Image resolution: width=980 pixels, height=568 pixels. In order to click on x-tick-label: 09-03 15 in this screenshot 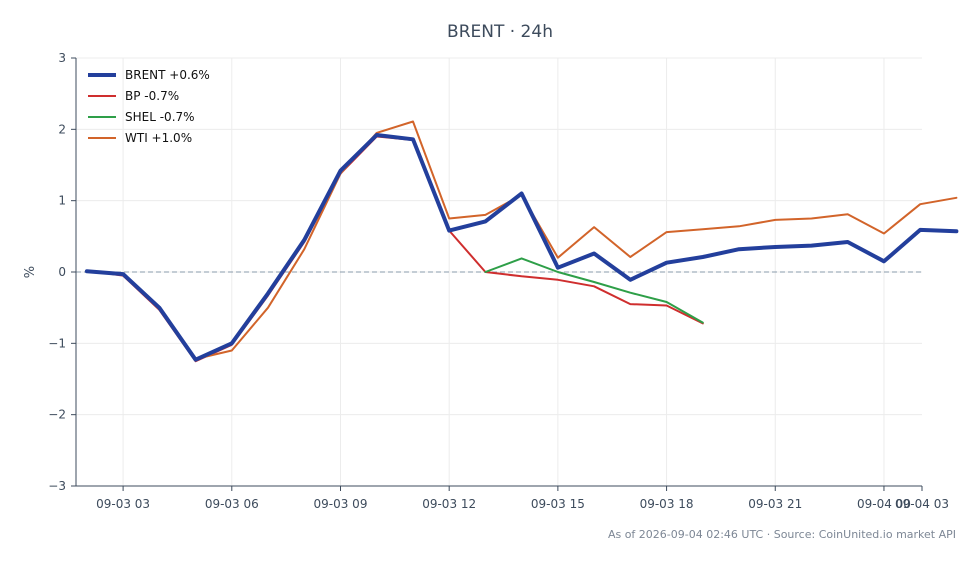, I will do `click(558, 504)`.